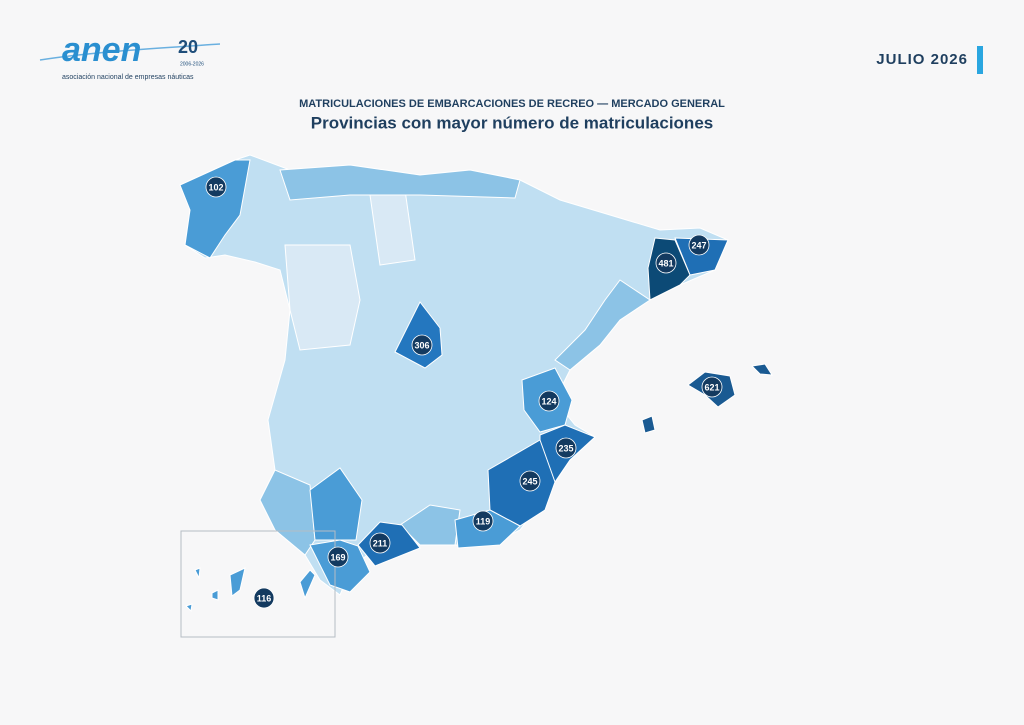 This screenshot has height=725, width=1024. I want to click on marker-label: 124, so click(548, 401).